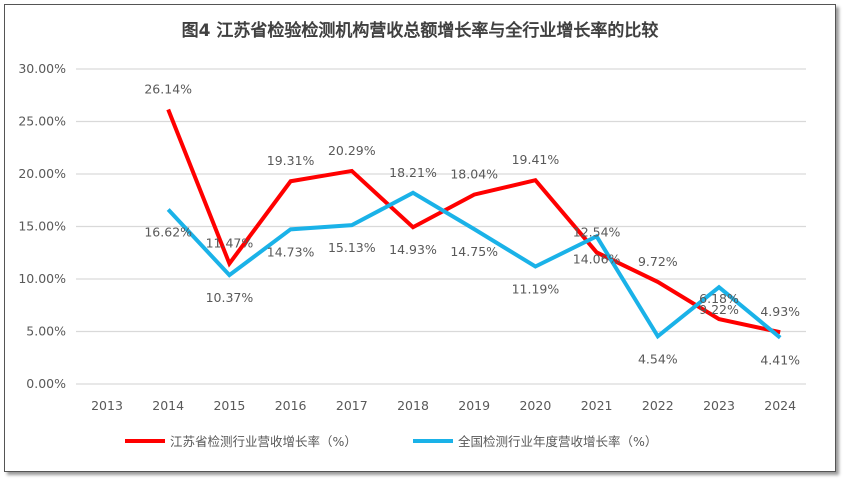 The height and width of the screenshot is (482, 844). What do you see at coordinates (168, 89) in the screenshot?
I see `data-label: 26.14%` at bounding box center [168, 89].